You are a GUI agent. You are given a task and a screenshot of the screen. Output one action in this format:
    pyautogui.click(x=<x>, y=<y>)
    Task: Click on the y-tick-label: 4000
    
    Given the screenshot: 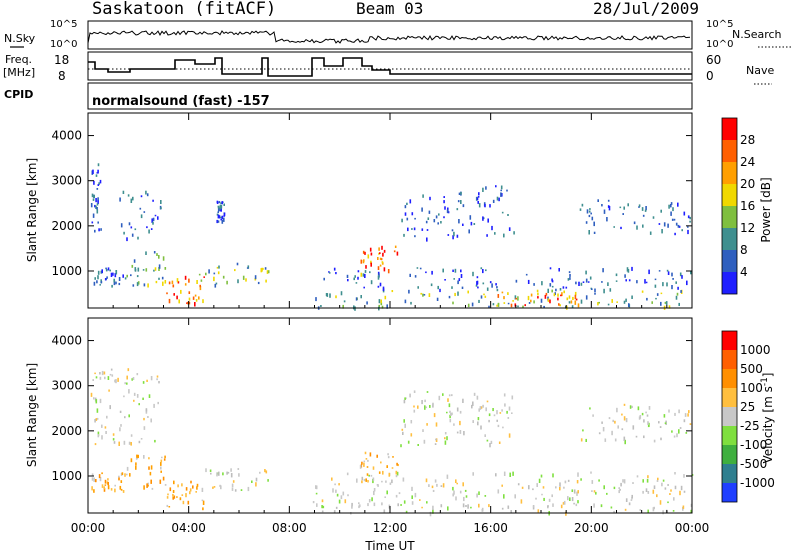 What is the action you would take?
    pyautogui.click(x=66, y=136)
    